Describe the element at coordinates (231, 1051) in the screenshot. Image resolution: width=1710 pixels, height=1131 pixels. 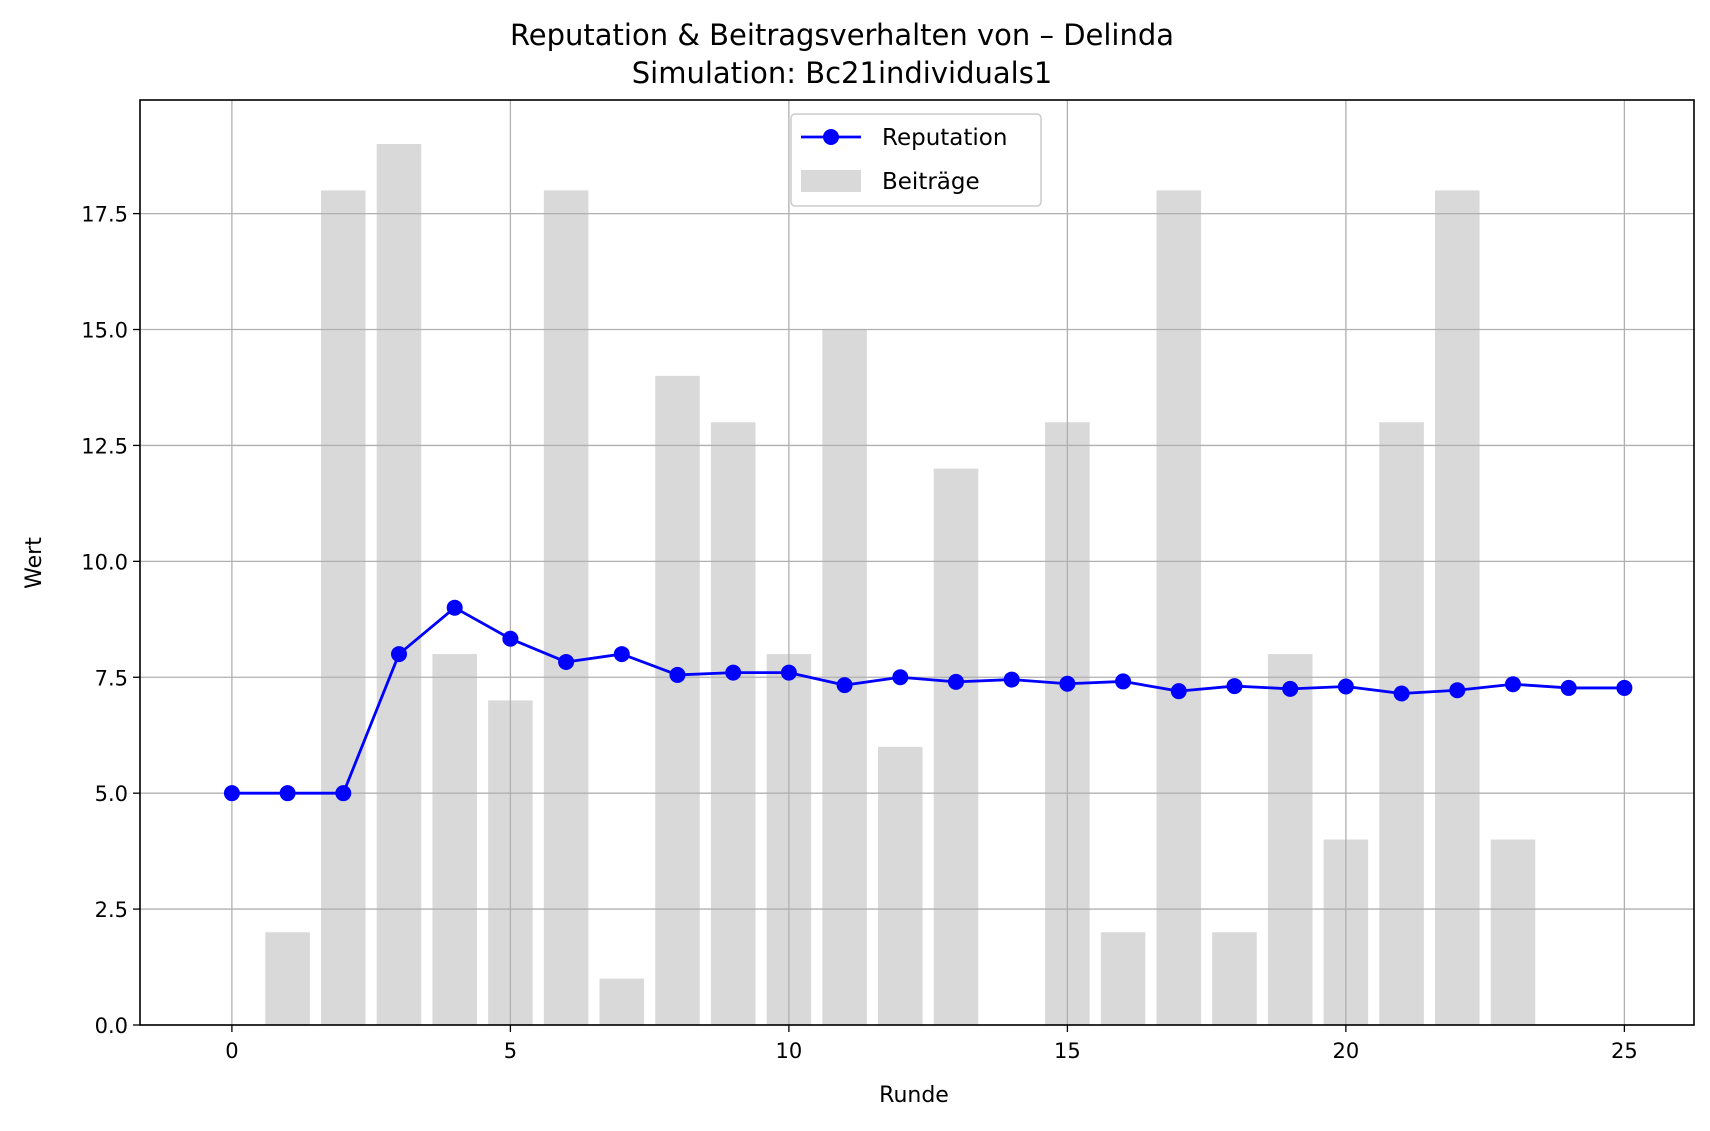
I see `x-tick-label: 0` at that location.